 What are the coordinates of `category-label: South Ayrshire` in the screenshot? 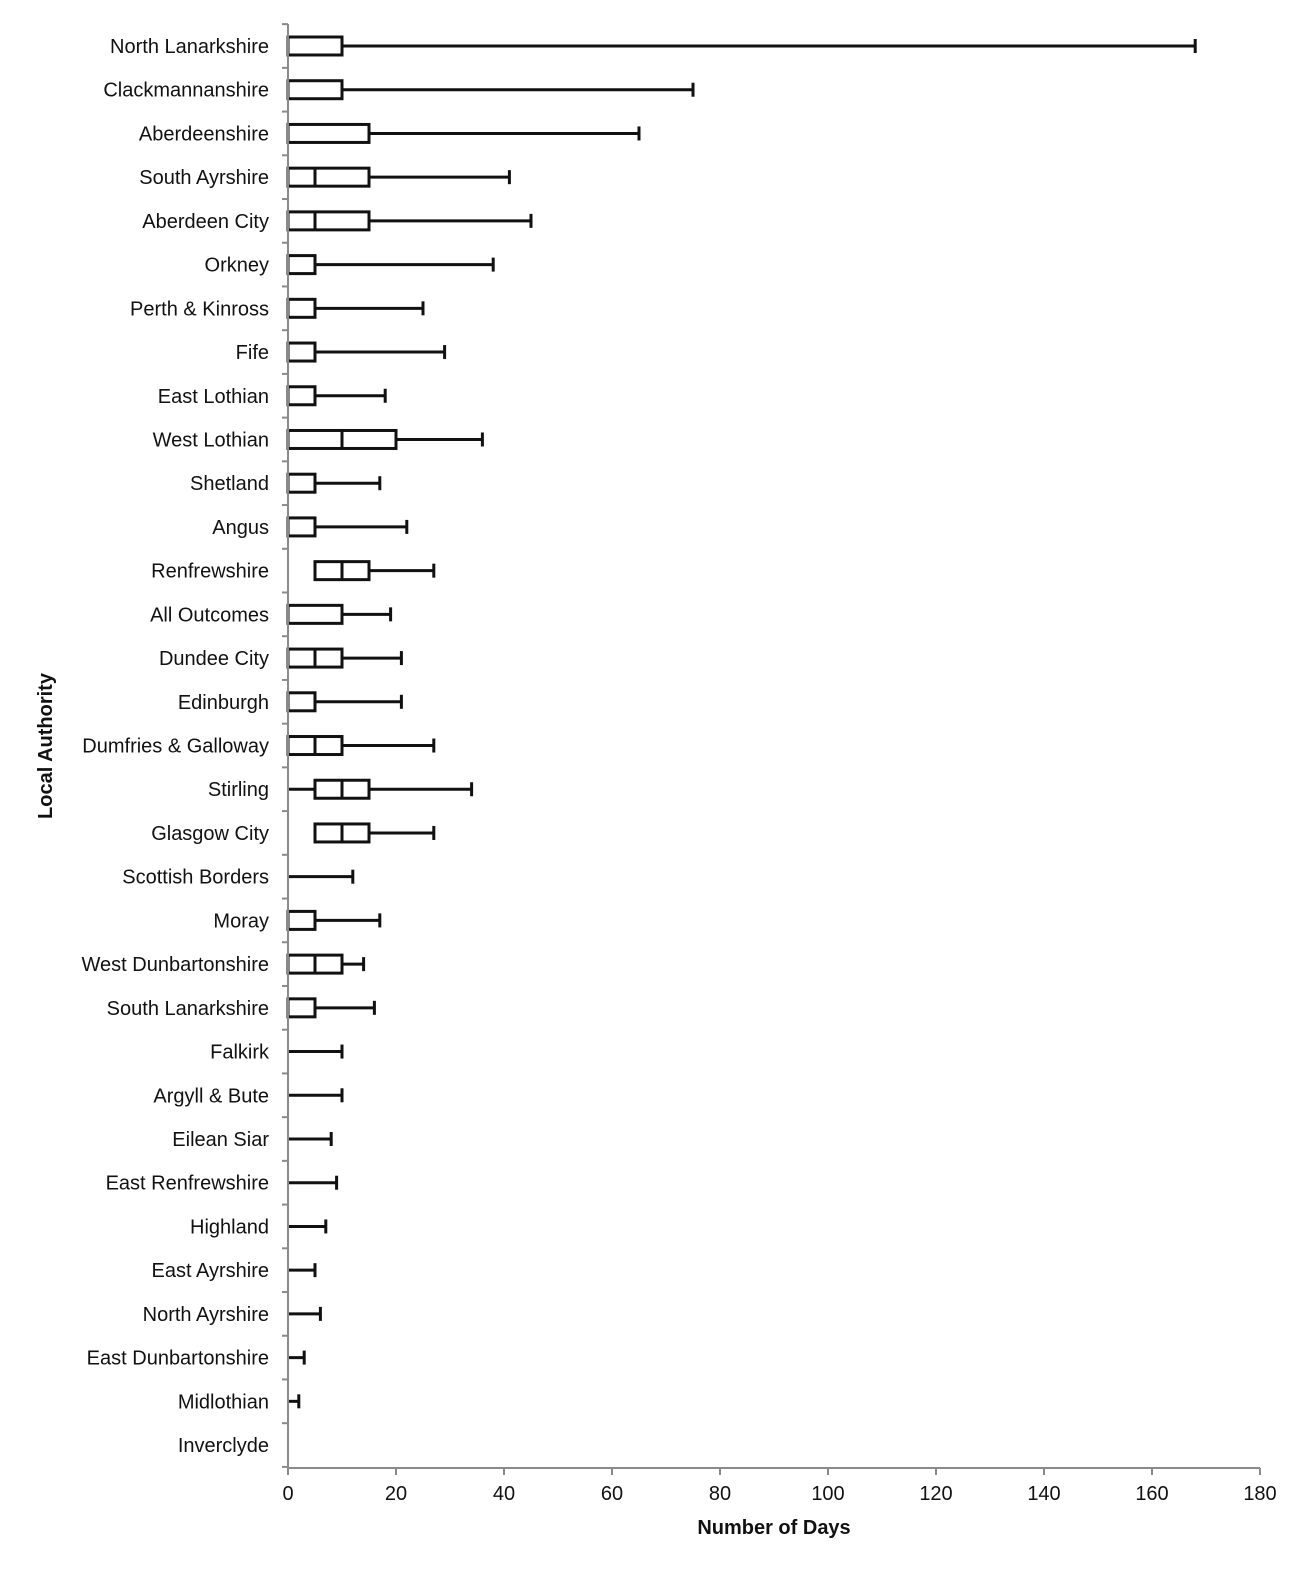 It's located at (204, 178).